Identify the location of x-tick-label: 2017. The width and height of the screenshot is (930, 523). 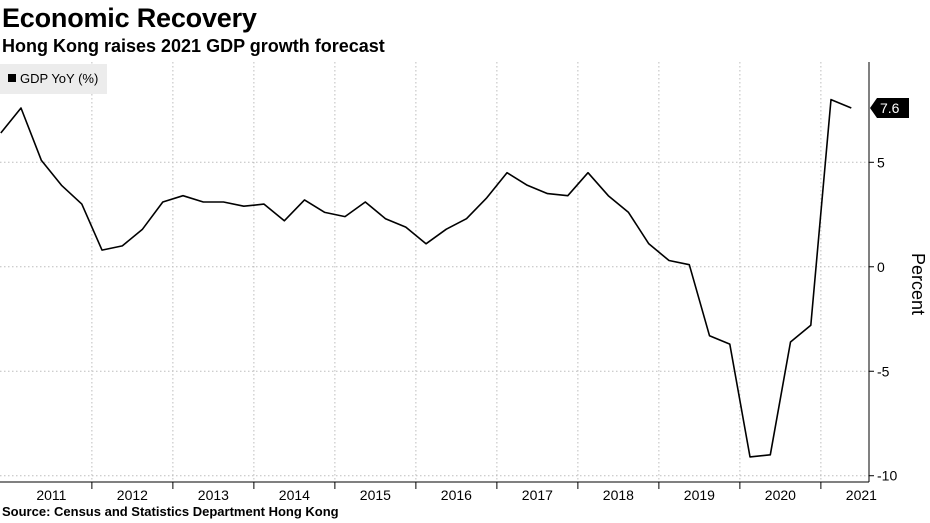
(537, 495).